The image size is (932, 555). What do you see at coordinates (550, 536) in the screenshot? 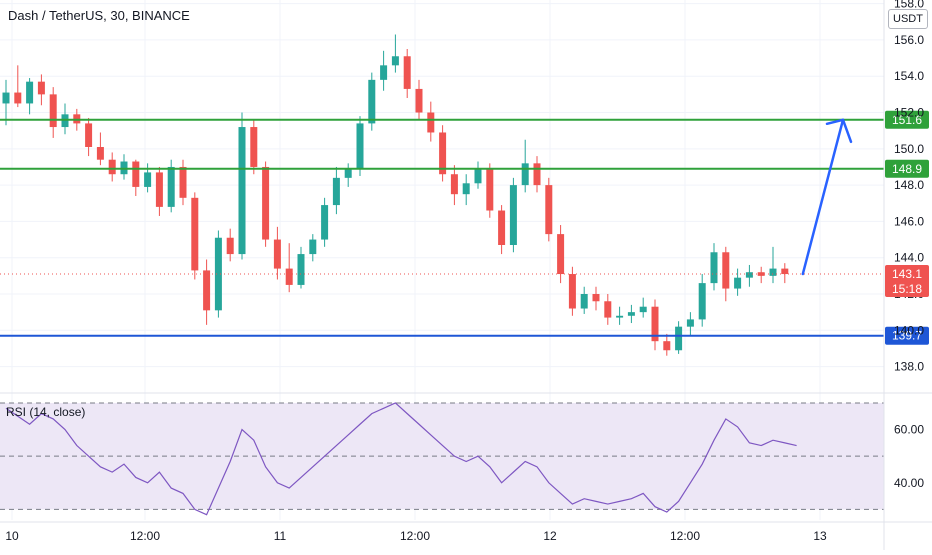
I see `time-tick-label: 12` at bounding box center [550, 536].